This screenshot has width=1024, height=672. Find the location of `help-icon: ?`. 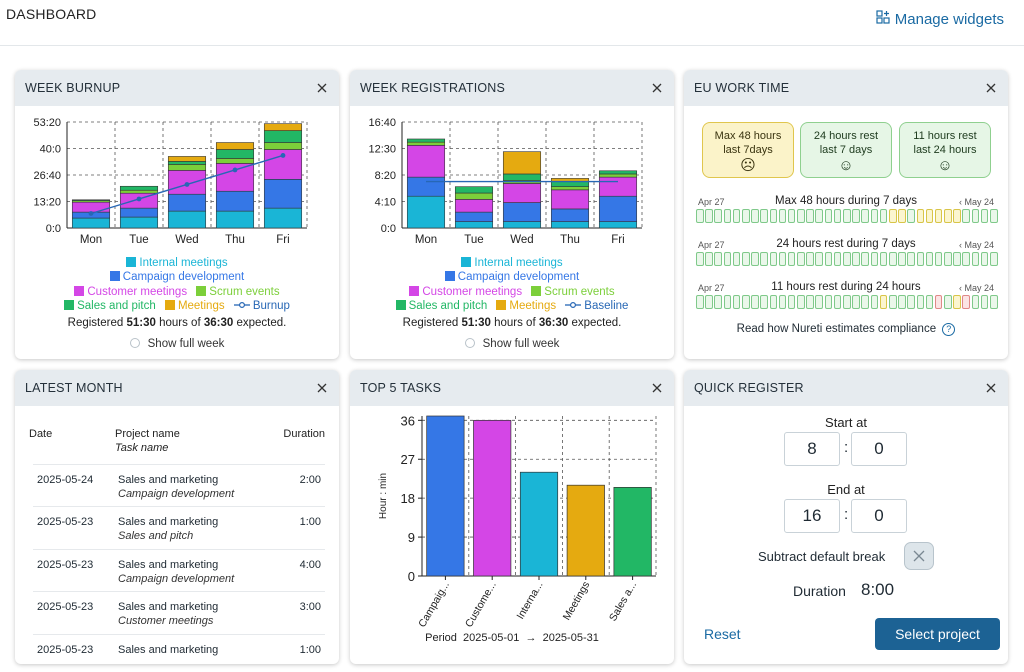

help-icon: ? is located at coordinates (949, 329).